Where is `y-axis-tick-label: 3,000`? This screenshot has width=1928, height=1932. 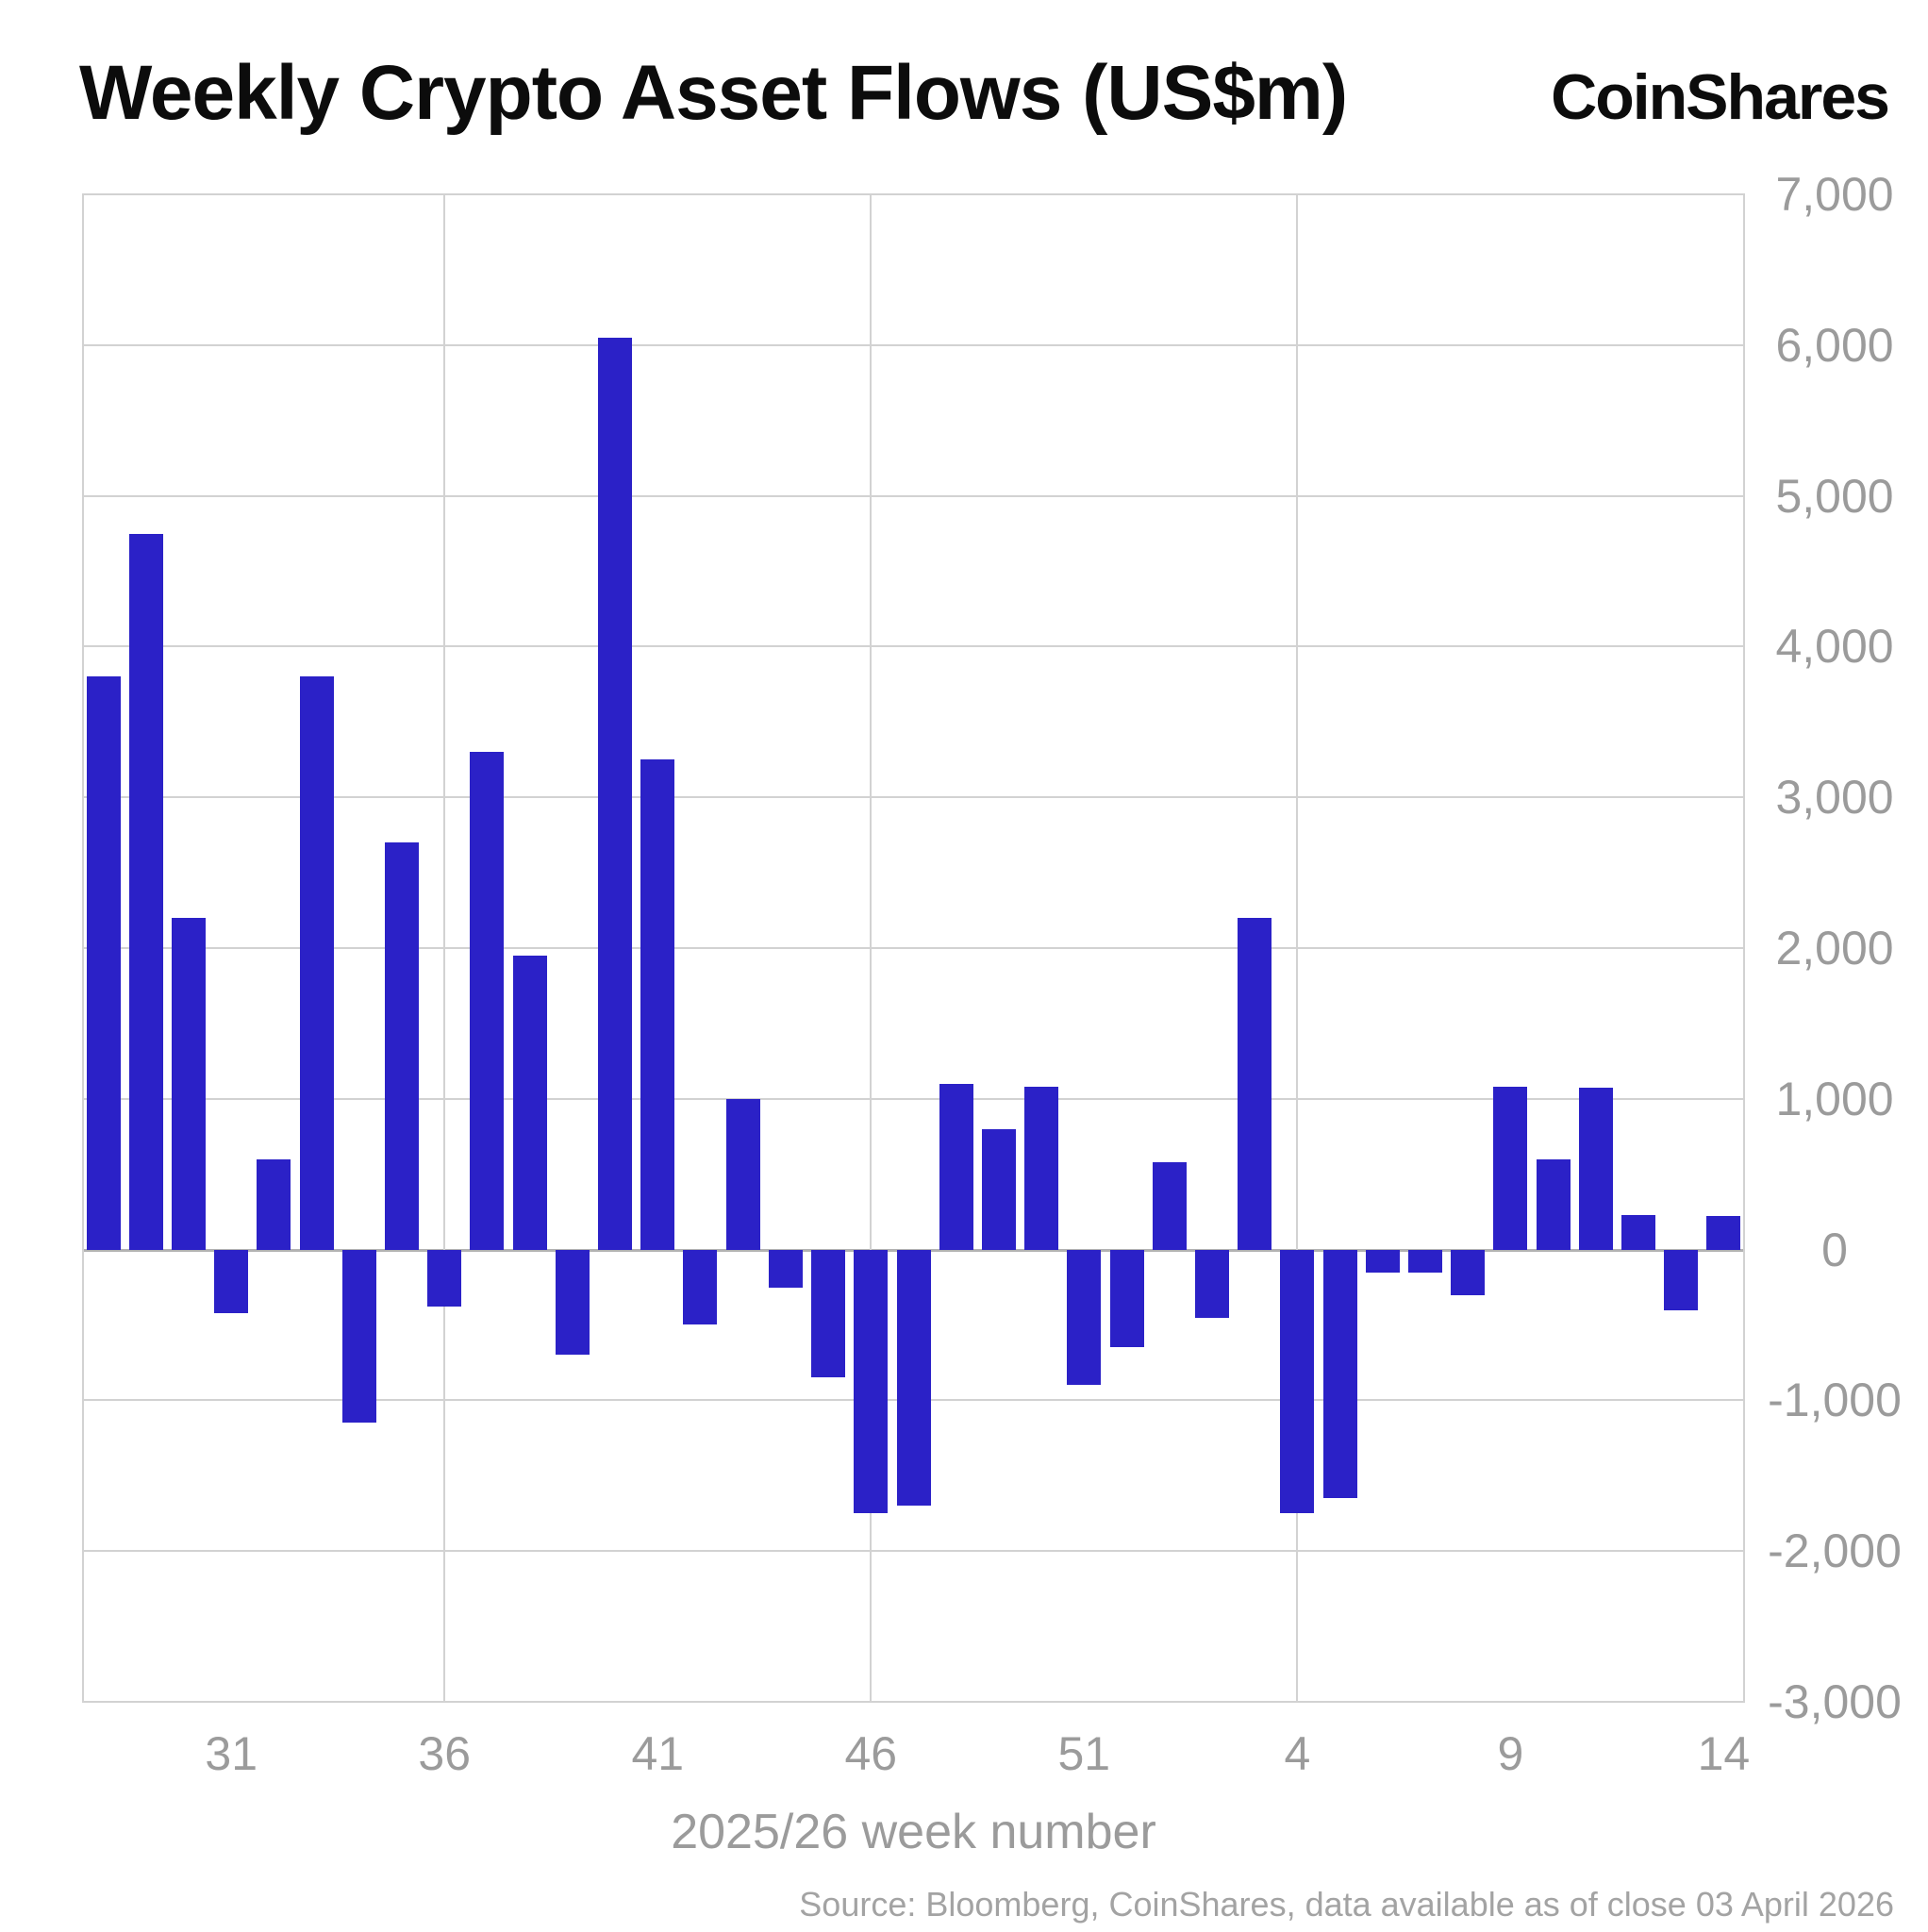 y-axis-tick-label: 3,000 is located at coordinates (1834, 797).